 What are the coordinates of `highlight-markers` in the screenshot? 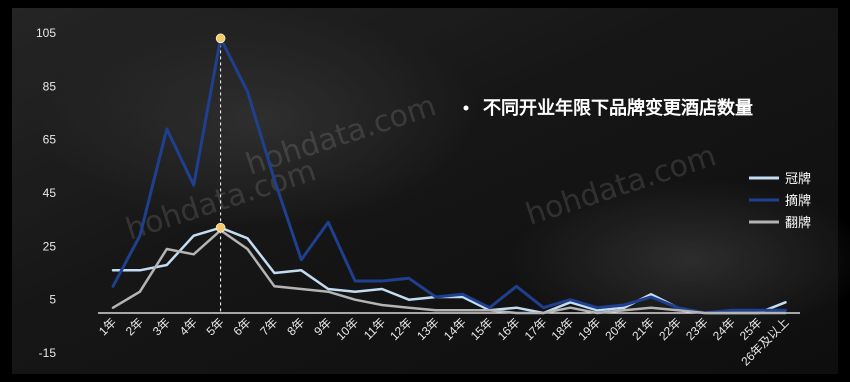 It's located at (220, 133).